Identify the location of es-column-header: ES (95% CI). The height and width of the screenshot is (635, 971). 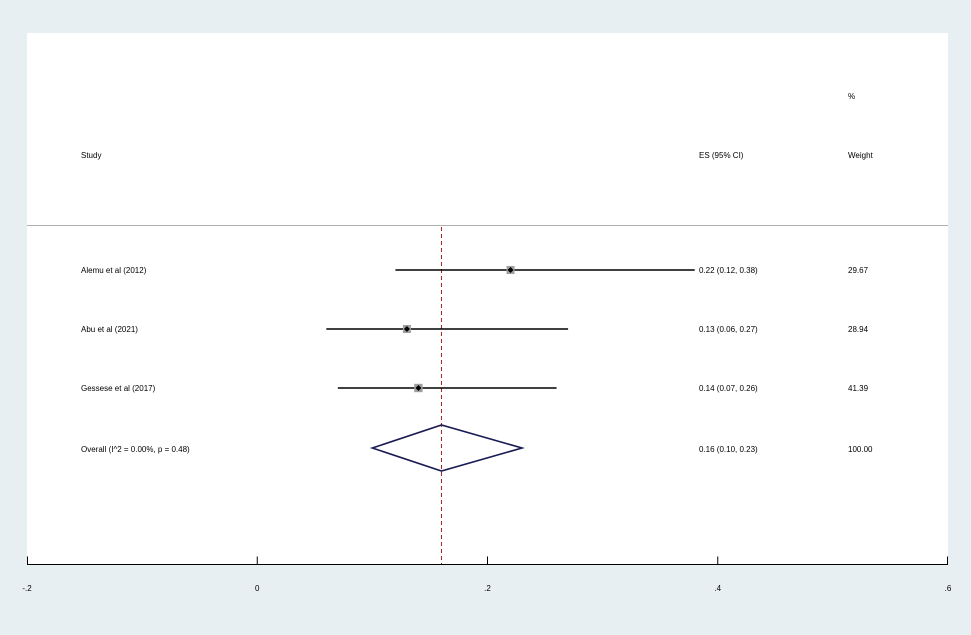
(721, 155).